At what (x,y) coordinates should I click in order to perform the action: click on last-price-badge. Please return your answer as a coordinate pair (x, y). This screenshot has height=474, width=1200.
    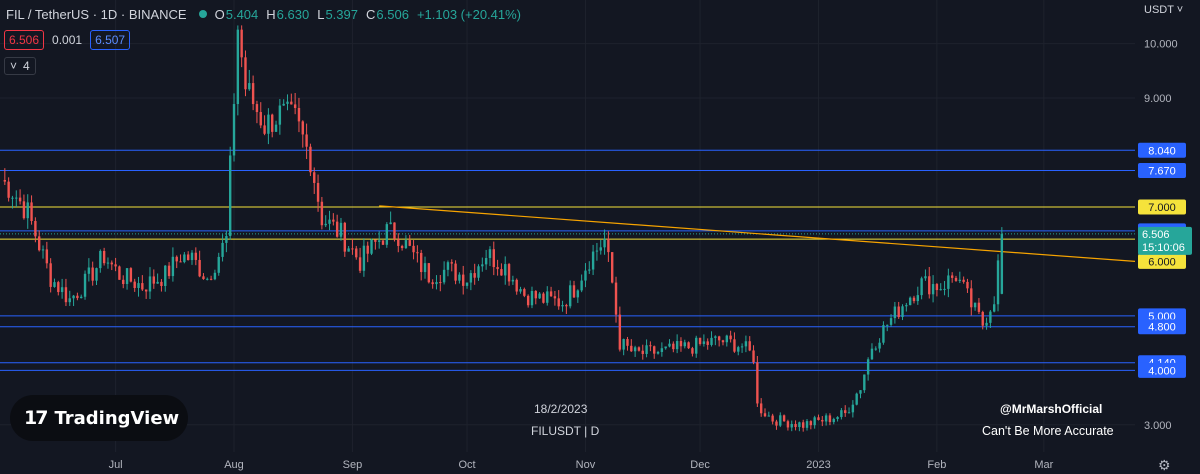
    Looking at the image, I should click on (1165, 240).